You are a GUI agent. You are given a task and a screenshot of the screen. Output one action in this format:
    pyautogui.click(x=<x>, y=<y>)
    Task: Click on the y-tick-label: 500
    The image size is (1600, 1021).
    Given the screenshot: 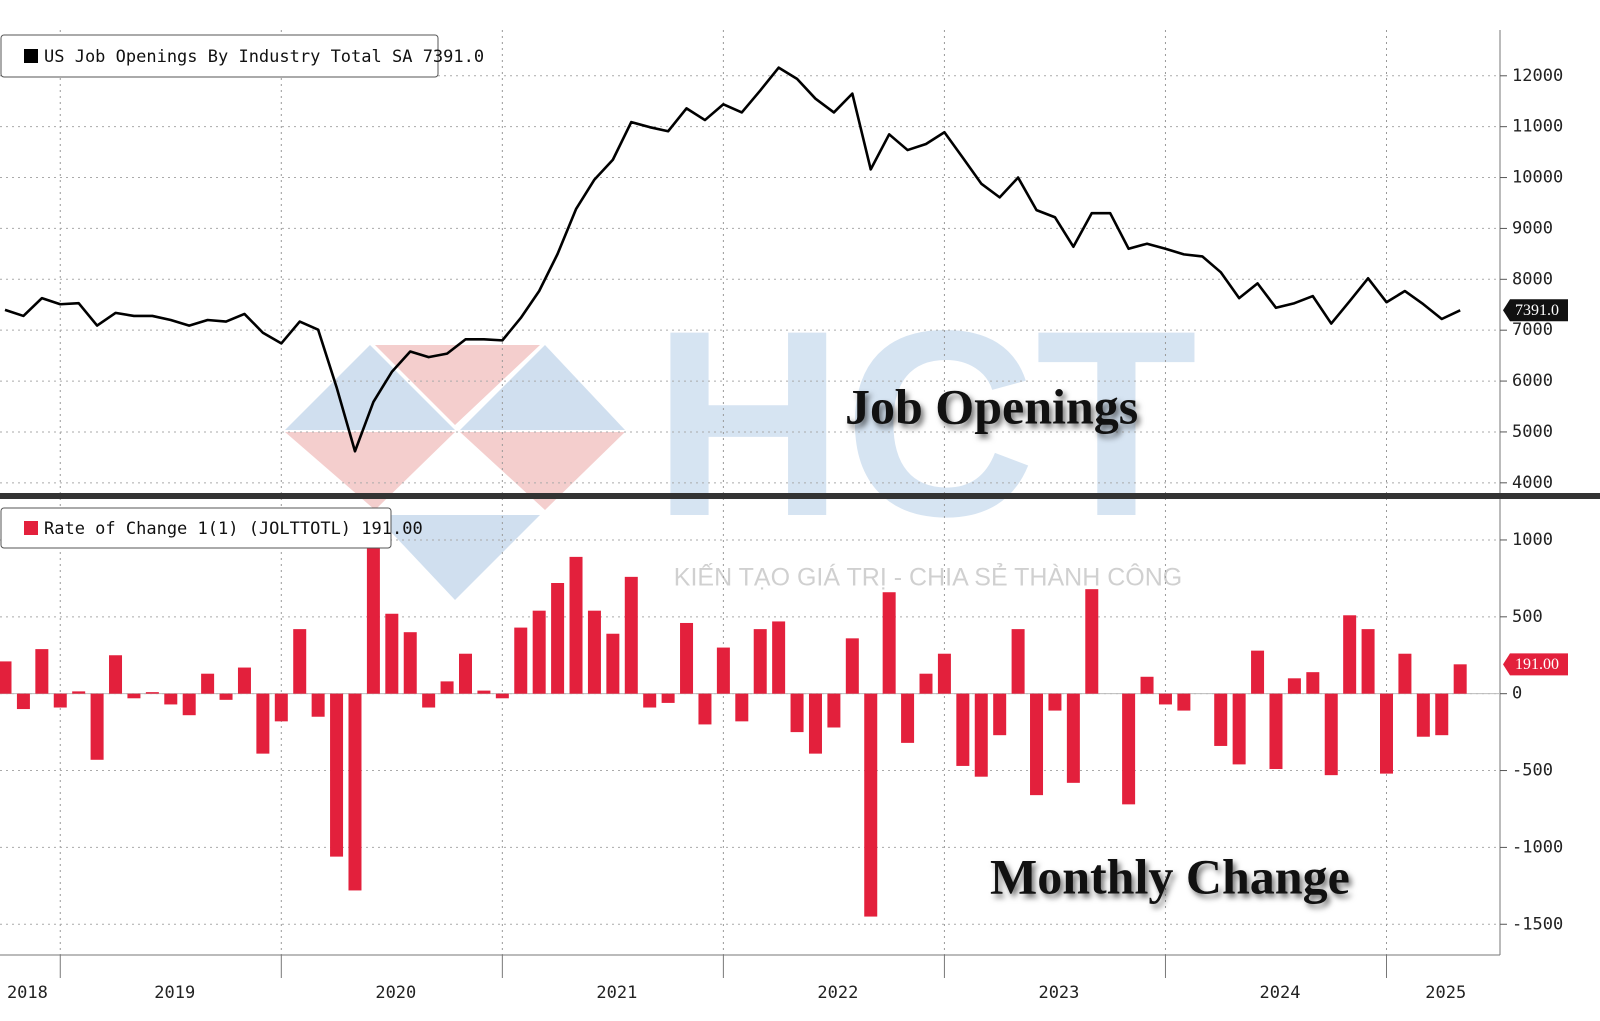 What is the action you would take?
    pyautogui.click(x=1527, y=617)
    